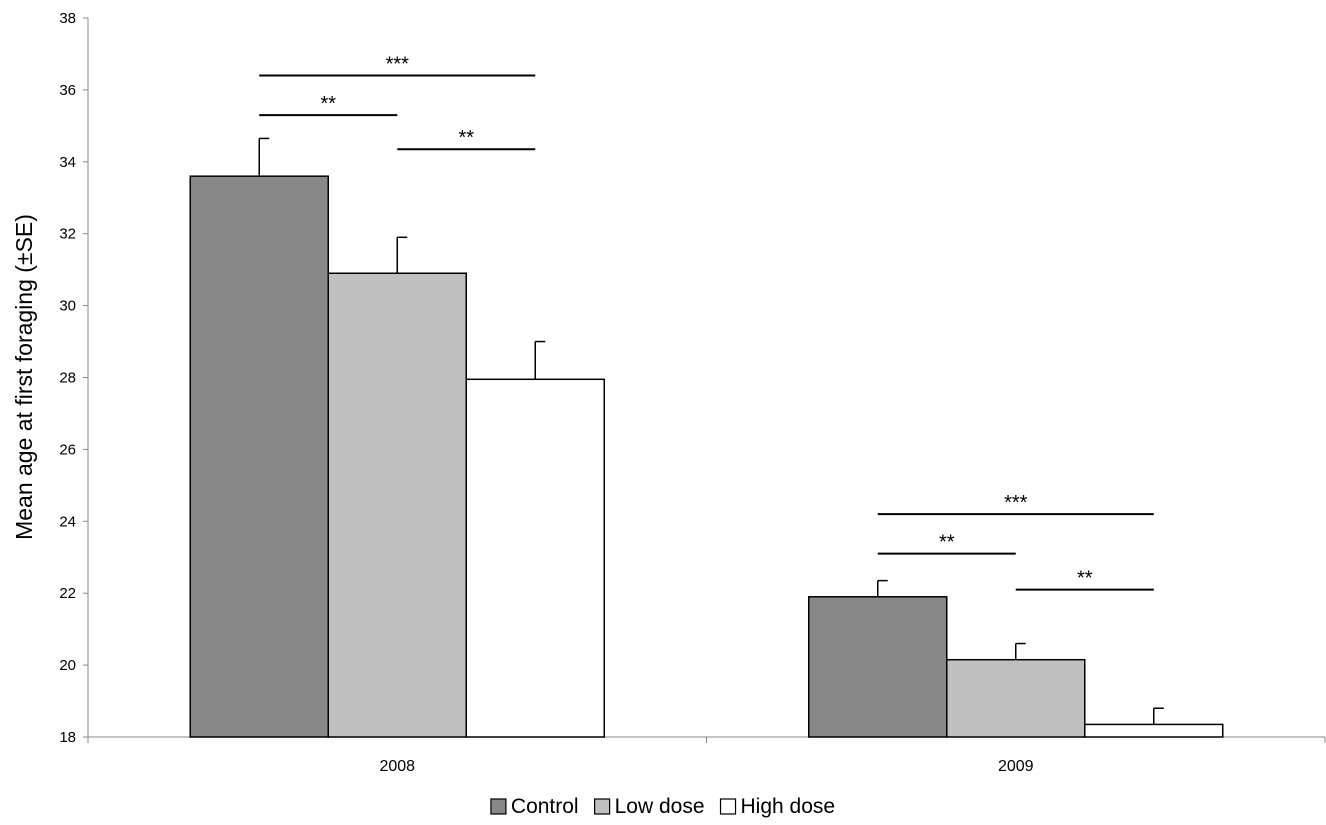 The height and width of the screenshot is (825, 1326). I want to click on y-tick-label: 28, so click(67, 378).